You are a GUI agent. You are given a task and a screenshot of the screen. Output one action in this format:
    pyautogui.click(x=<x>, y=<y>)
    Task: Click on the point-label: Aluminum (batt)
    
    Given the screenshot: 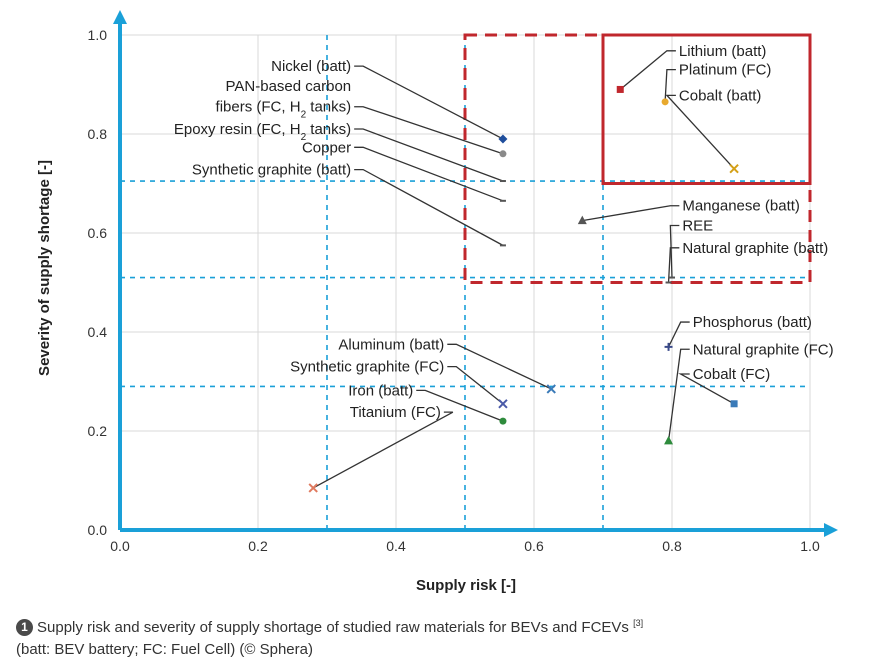 What is the action you would take?
    pyautogui.click(x=391, y=344)
    